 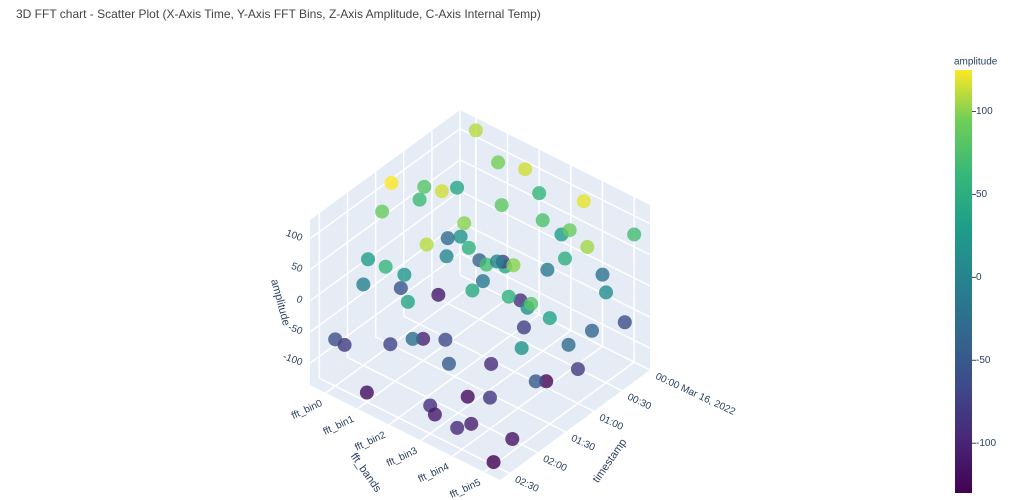 I want to click on colorbar-tick-label: -50, so click(x=983, y=360).